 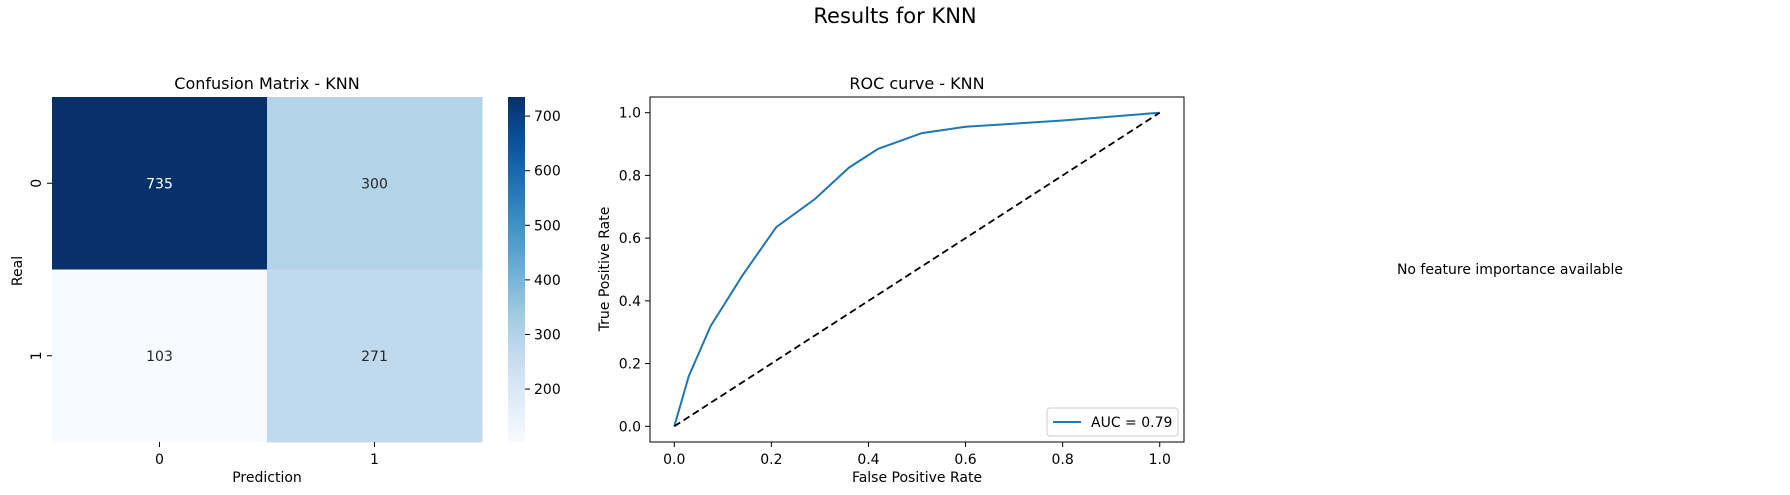 What do you see at coordinates (159, 460) in the screenshot?
I see `cm-xtick-label: 0` at bounding box center [159, 460].